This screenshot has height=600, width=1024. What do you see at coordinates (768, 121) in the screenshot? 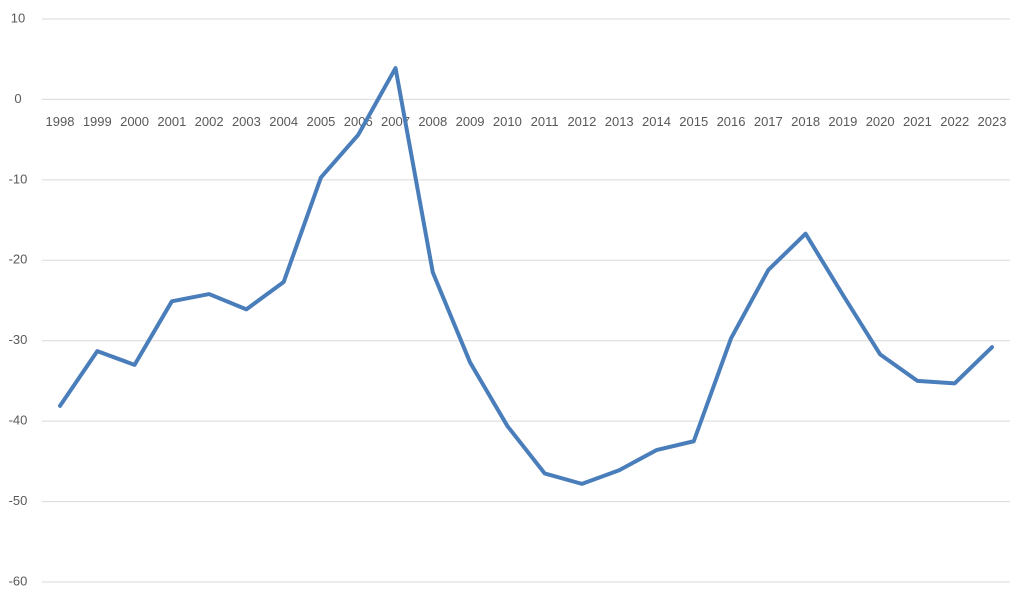
I see `x-tick-label: 2017` at bounding box center [768, 121].